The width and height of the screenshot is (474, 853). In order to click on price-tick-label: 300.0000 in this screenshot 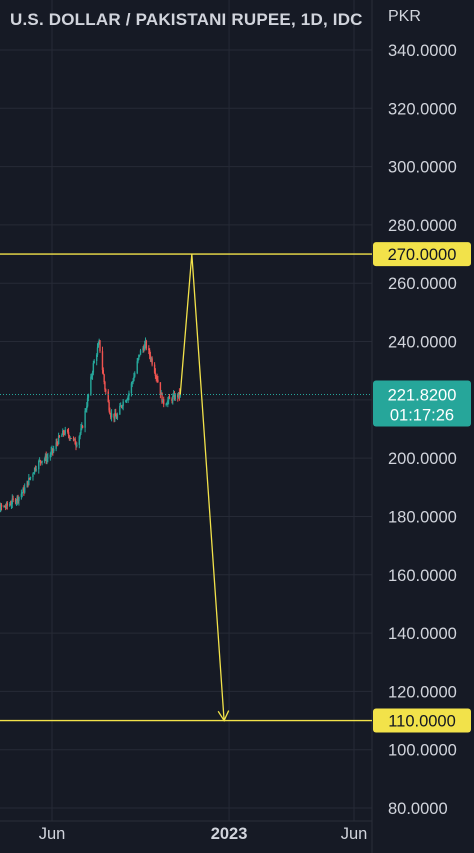, I will do `click(422, 168)`.